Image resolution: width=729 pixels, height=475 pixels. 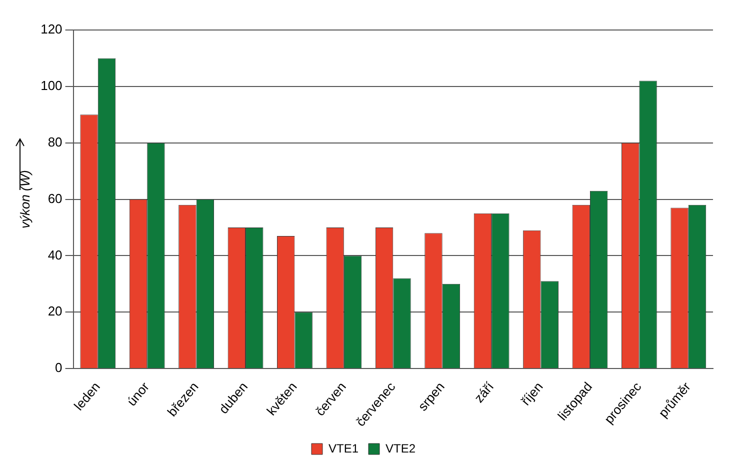 I want to click on y-tick-label: 40, so click(x=55, y=254).